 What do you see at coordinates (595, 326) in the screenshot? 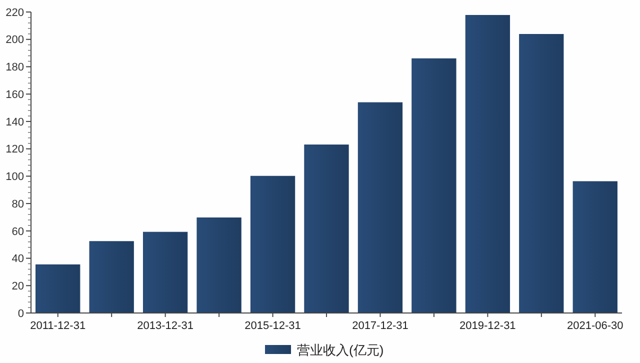
I see `x-tick-label: 2021-06-30` at bounding box center [595, 326].